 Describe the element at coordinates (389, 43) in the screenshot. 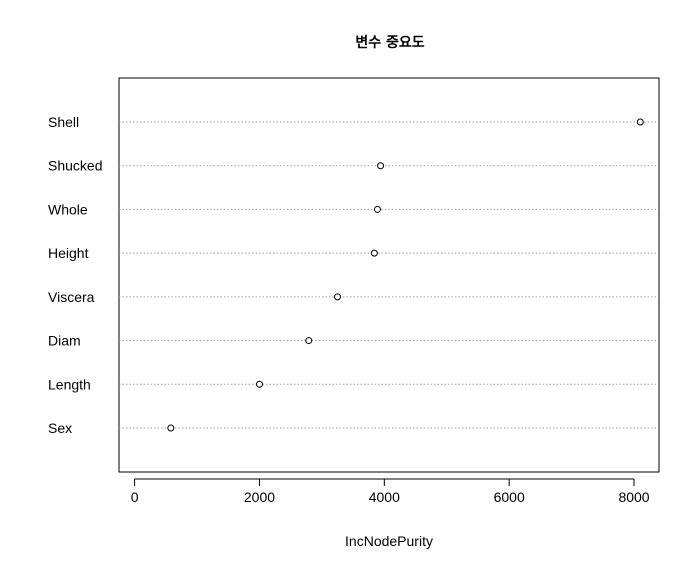

I see `chart-title: 변수 중요도` at that location.